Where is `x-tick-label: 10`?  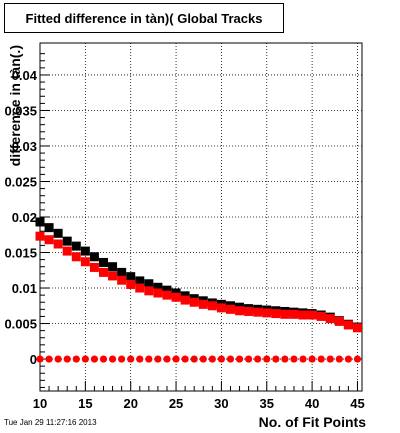
x-tick-label: 10 is located at coordinates (40, 403).